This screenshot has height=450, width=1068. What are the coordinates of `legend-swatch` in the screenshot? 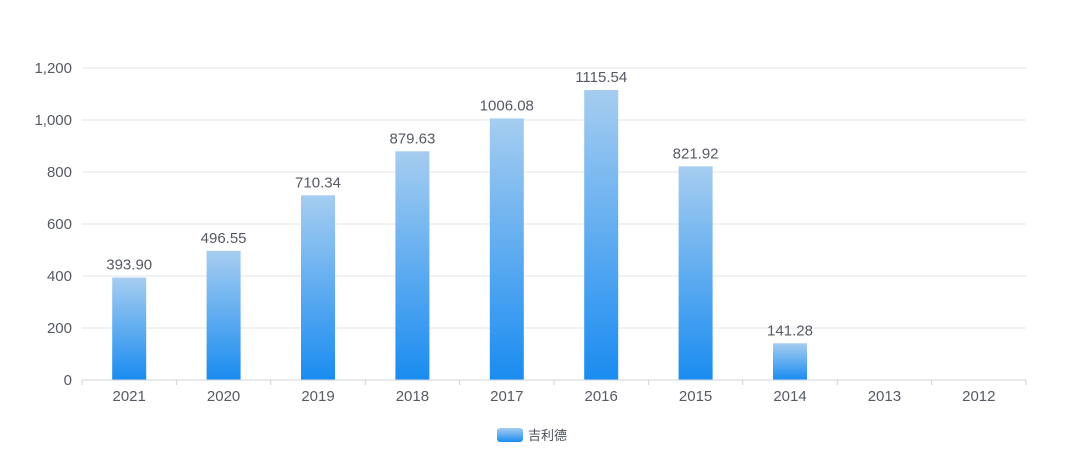 It's located at (510, 435).